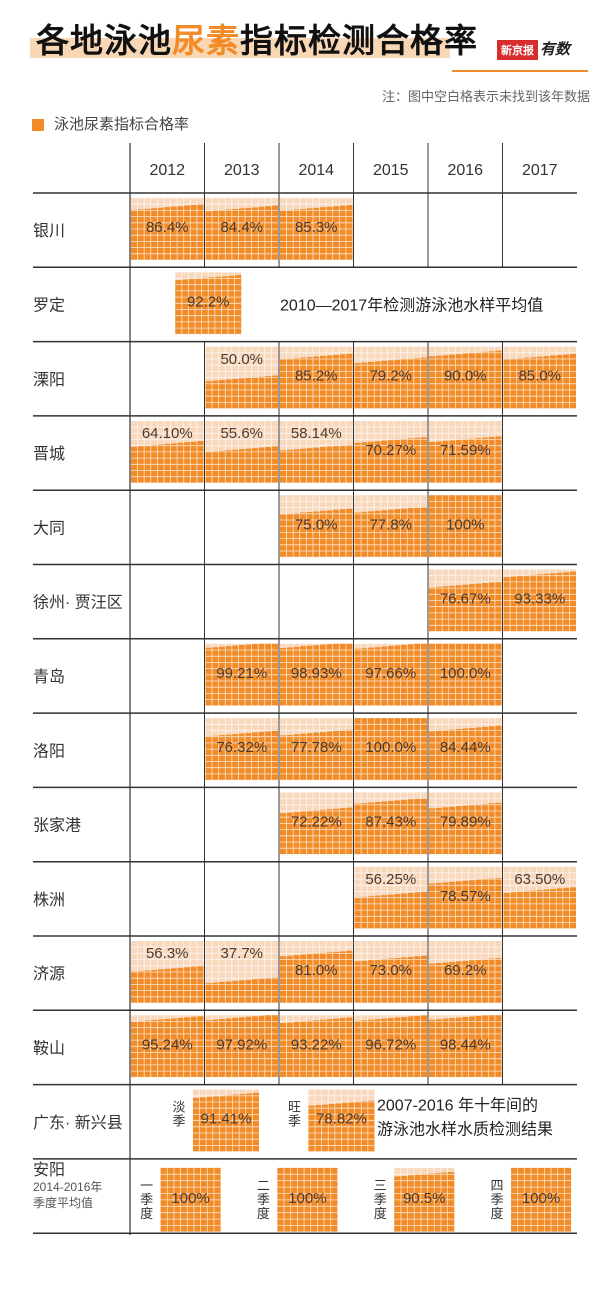 The width and height of the screenshot is (600, 1306). Describe the element at coordinates (411, 305) in the screenshot. I see `row-note-2: 2010—2017年检测游泳池水样平均值` at that location.